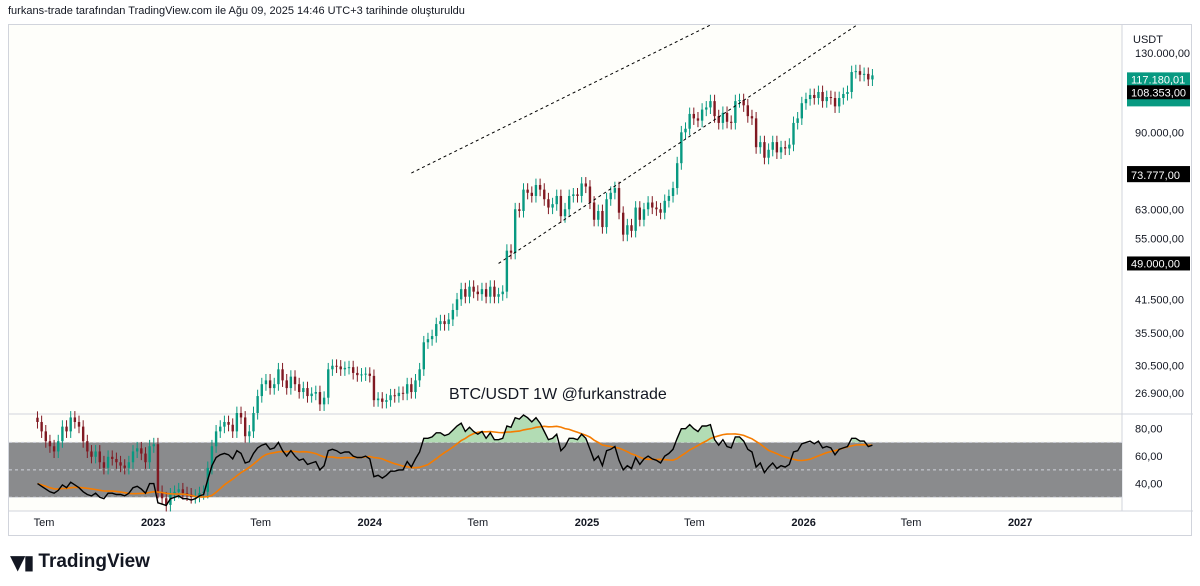  I want to click on currency-label: USDT, so click(1148, 40).